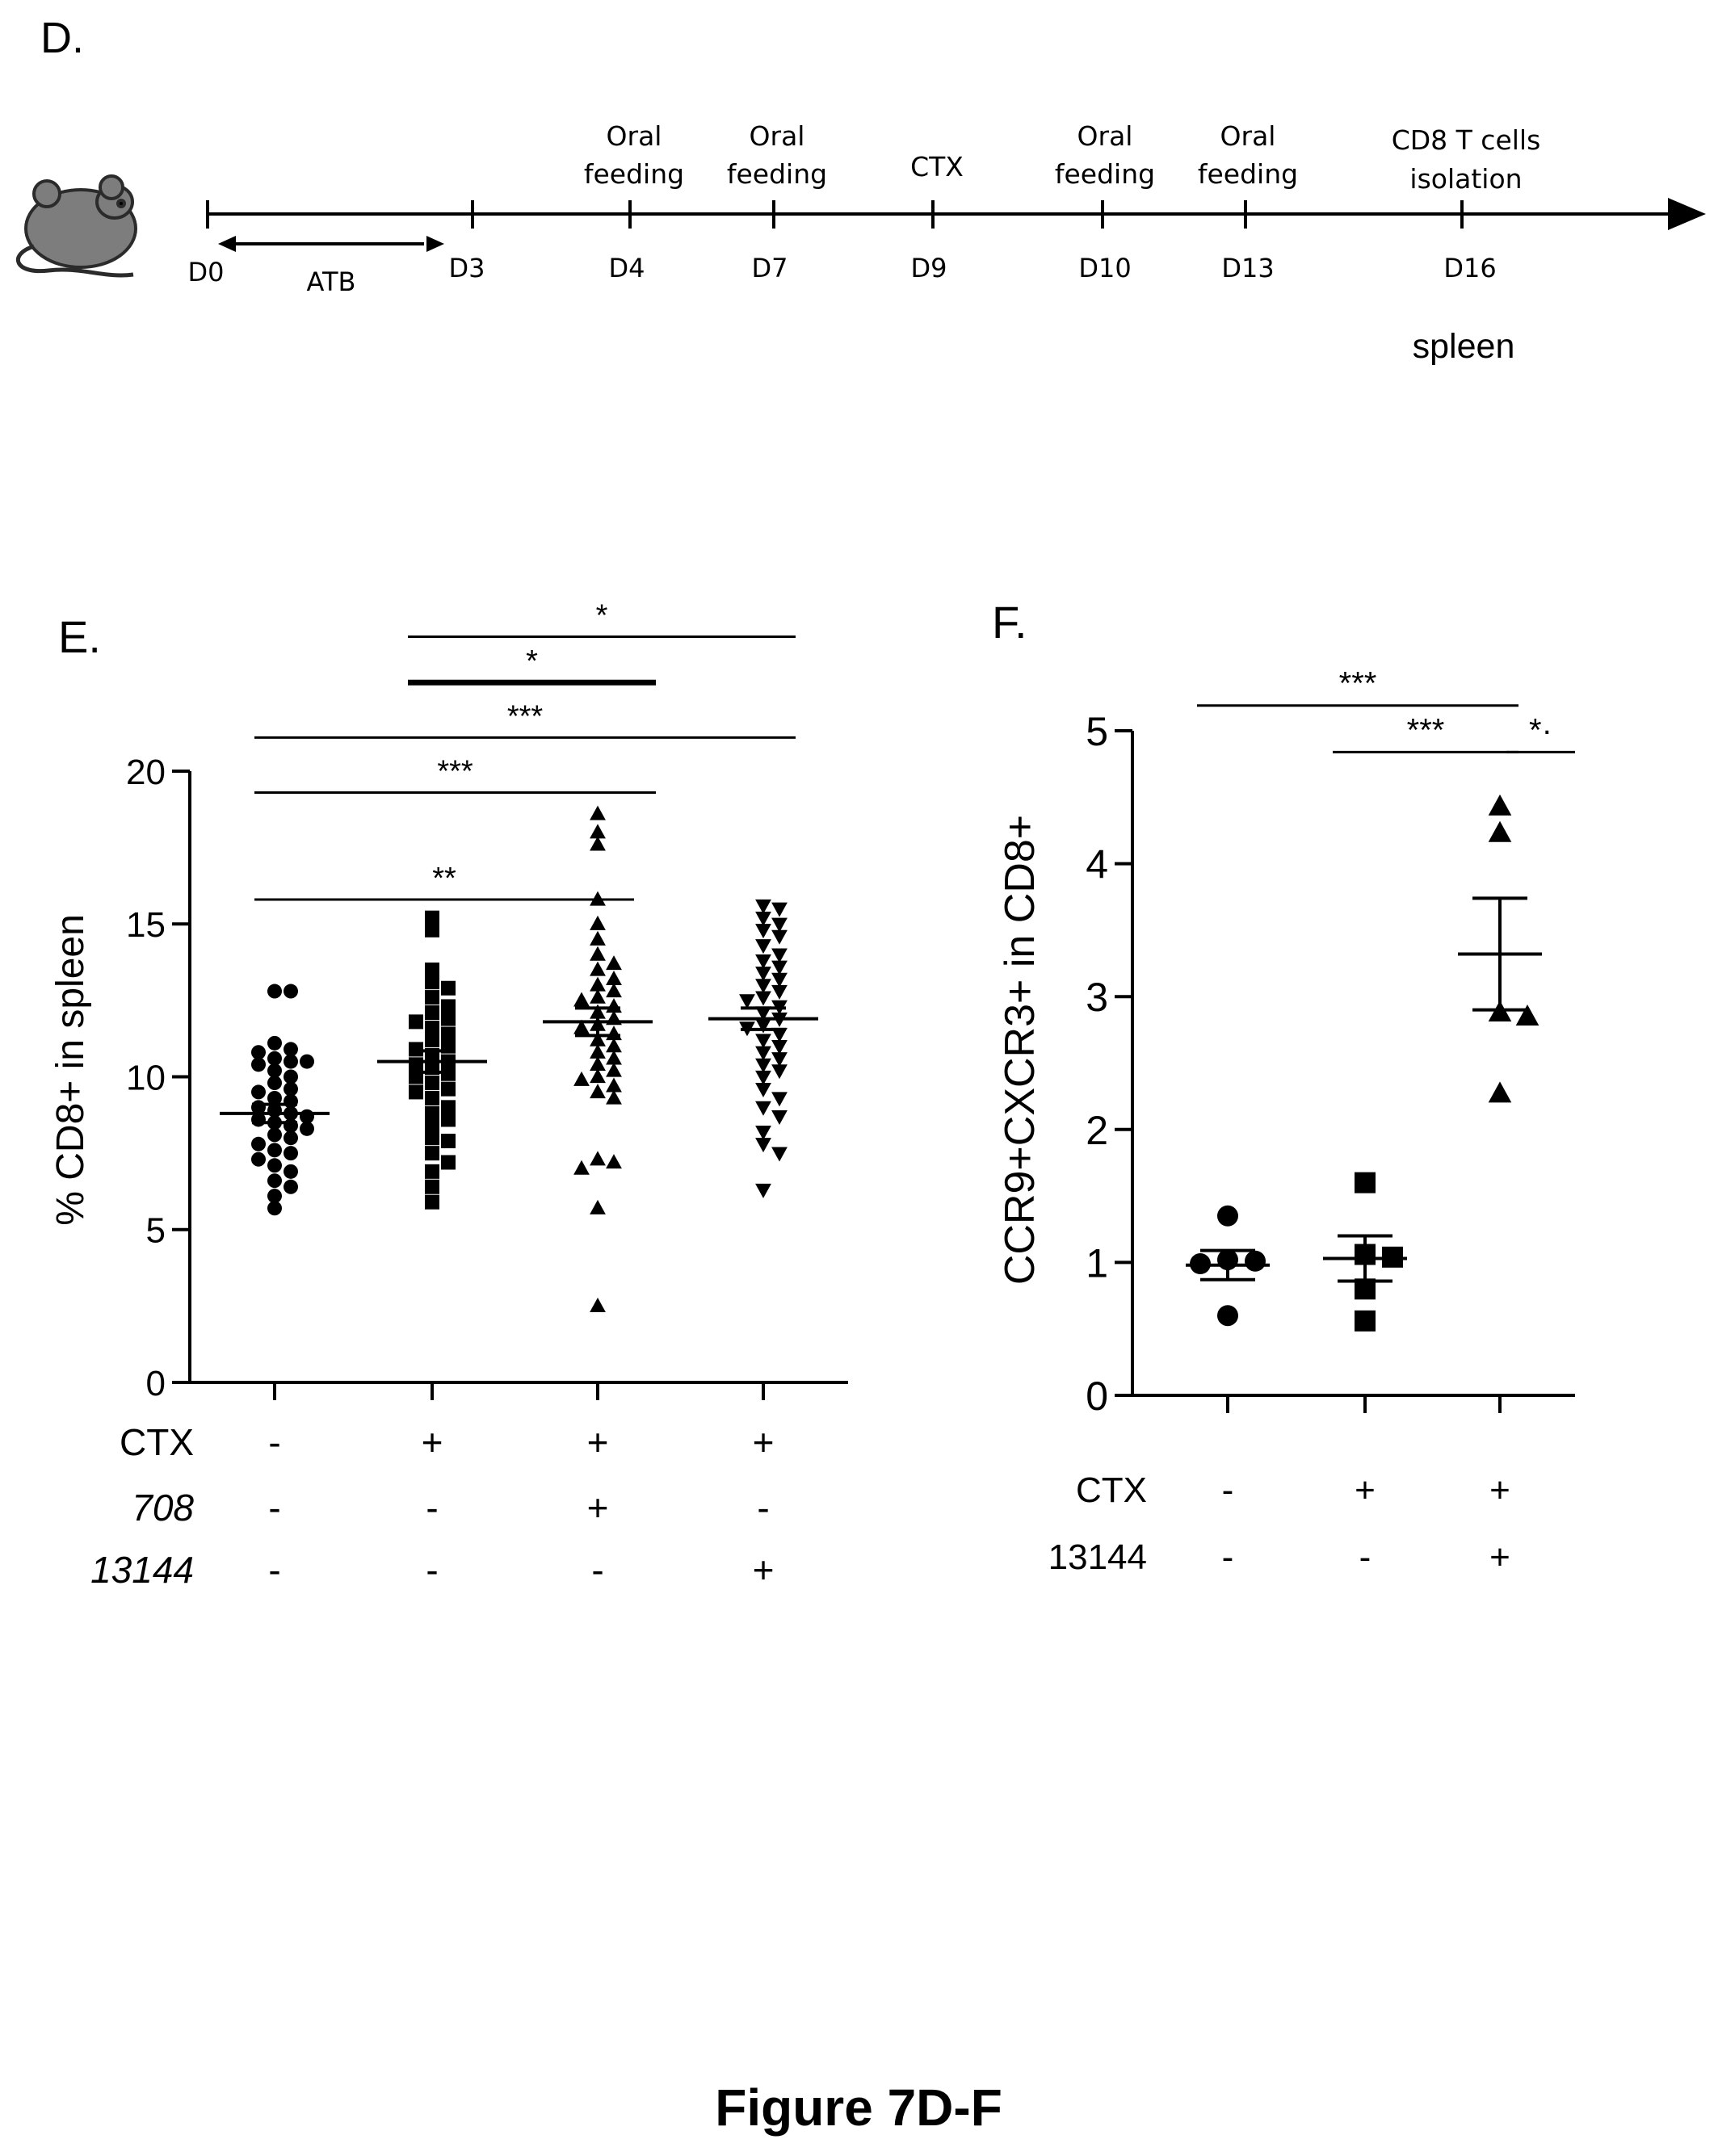  What do you see at coordinates (76, 226) in the screenshot?
I see `mouse-icon` at bounding box center [76, 226].